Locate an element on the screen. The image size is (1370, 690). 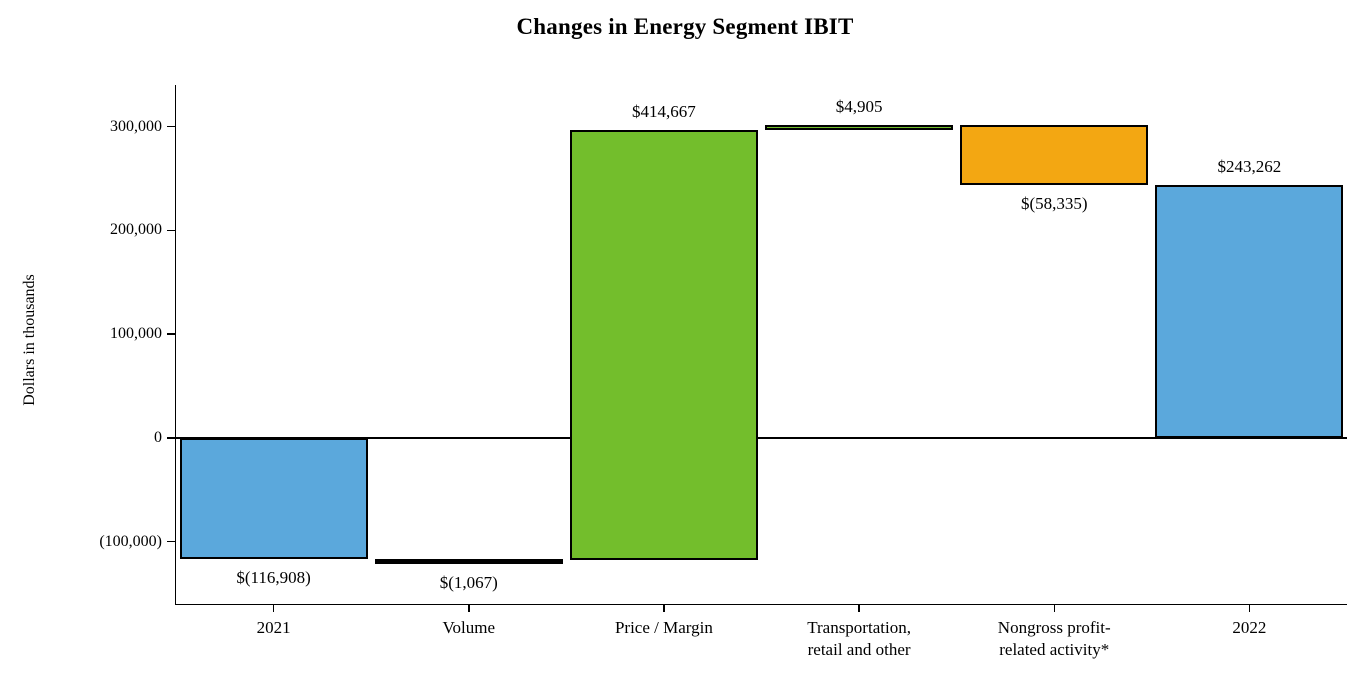
chart-title: Changes in Energy Segment IBIT is located at coordinates (685, 26).